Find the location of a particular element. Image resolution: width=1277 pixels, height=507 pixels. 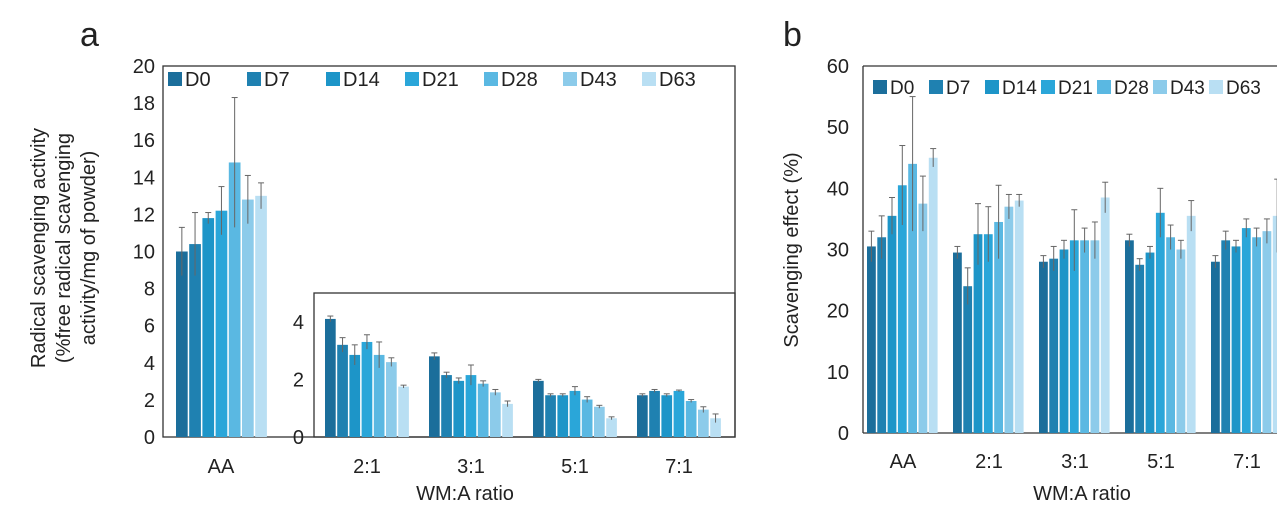

panel-b-y-tick-label: 50 is located at coordinates (838, 128).